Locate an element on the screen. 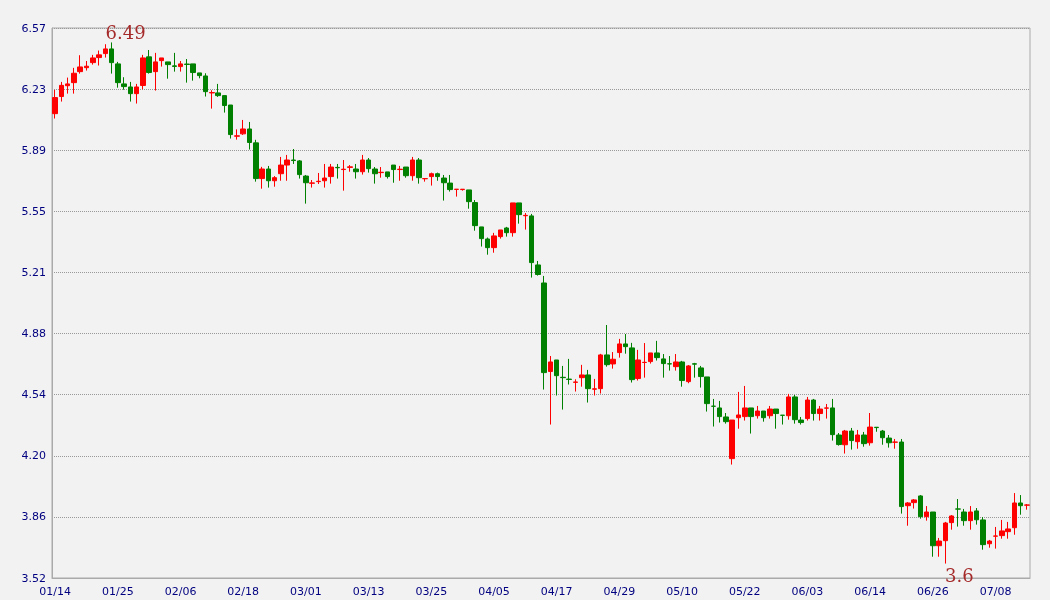  x-tick-label: 07/08 is located at coordinates (995, 591).